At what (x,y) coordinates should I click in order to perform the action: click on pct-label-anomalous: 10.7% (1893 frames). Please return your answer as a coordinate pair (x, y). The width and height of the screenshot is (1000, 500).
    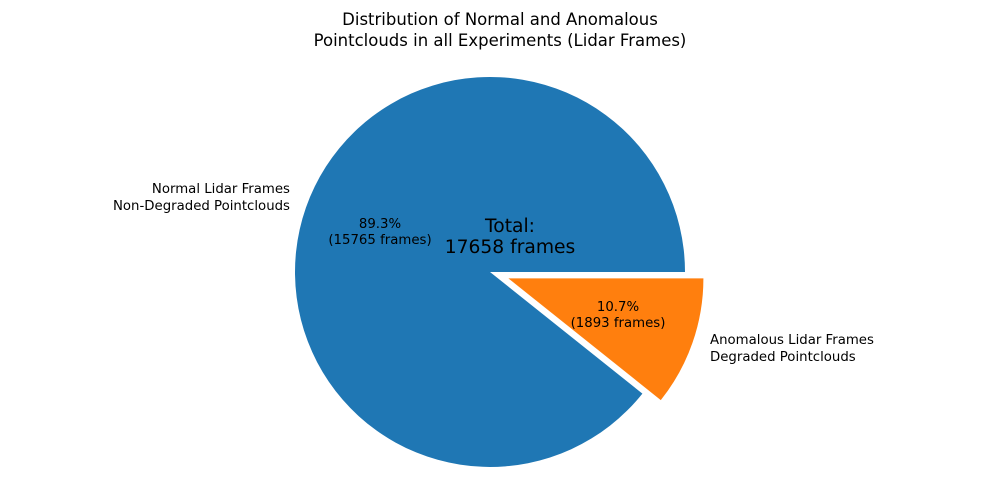
    Looking at the image, I should click on (618, 315).